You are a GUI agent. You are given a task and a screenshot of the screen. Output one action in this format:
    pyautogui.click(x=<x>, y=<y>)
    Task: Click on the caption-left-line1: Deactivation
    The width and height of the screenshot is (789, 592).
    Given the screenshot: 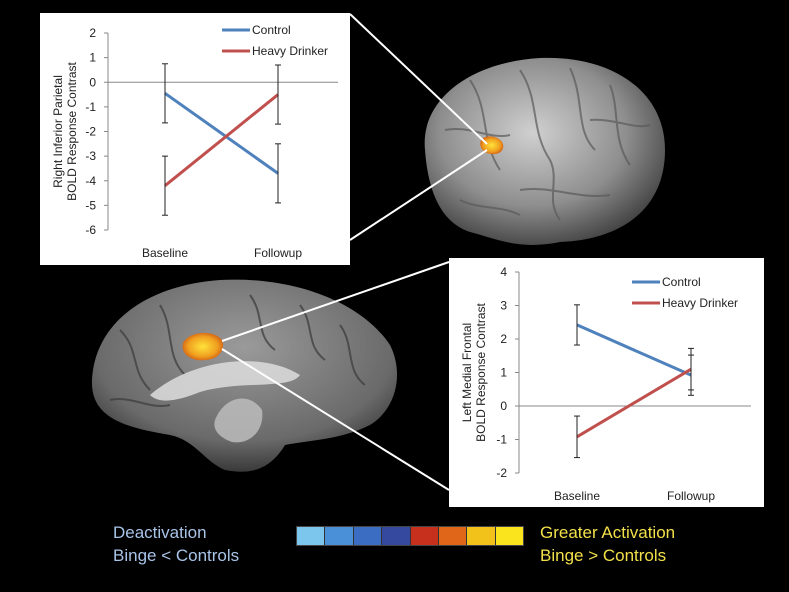 What is the action you would take?
    pyautogui.click(x=160, y=532)
    